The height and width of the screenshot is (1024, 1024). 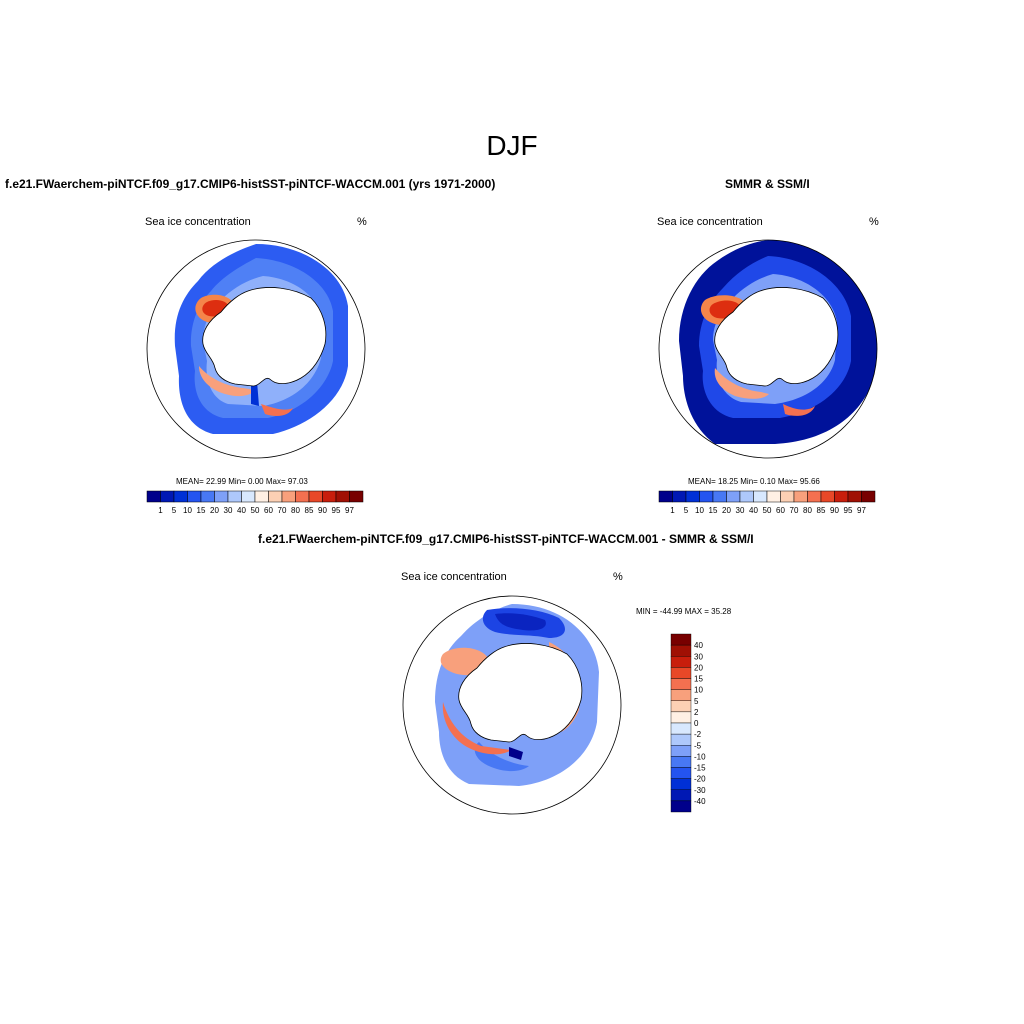 What do you see at coordinates (848, 510) in the screenshot?
I see `panel-2-colorbar-tick-label: 95` at bounding box center [848, 510].